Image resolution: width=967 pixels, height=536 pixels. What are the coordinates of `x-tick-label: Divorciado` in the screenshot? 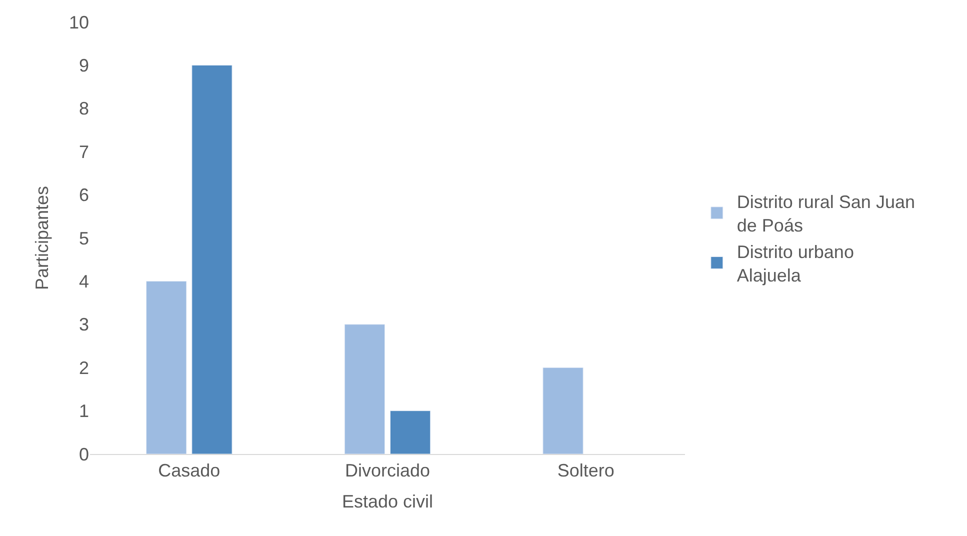 It's located at (387, 470).